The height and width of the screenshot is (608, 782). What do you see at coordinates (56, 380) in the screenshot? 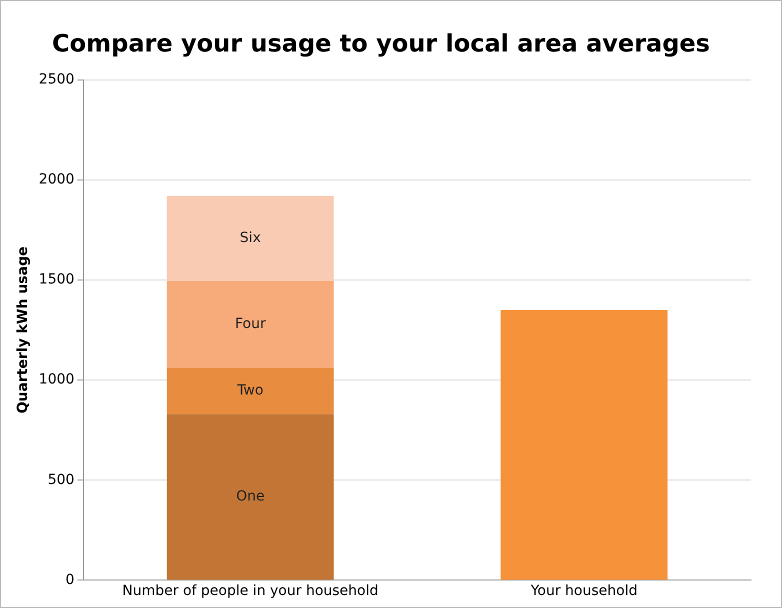
I see `y-tick-label: 1000` at bounding box center [56, 380].